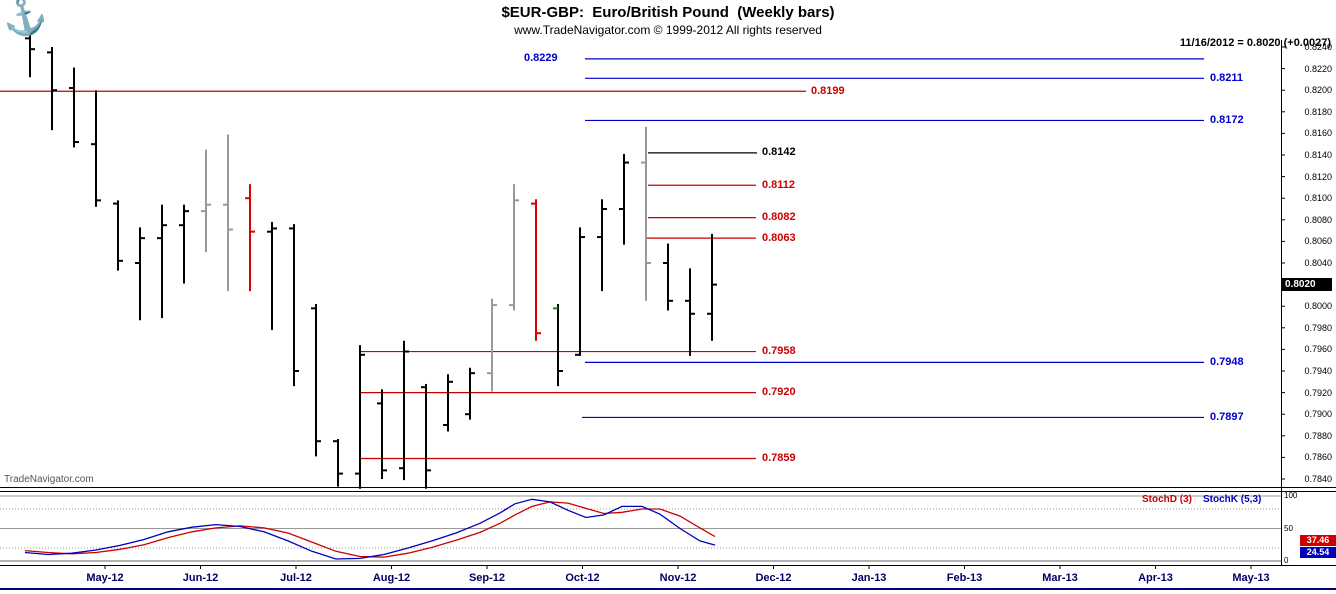 The width and height of the screenshot is (1336, 594). I want to click on watermark: TradeNavigator.com, so click(49, 479).